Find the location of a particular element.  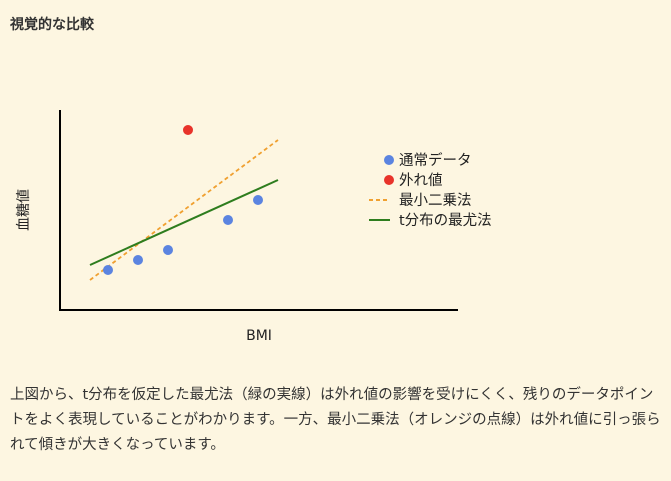

legend-label: t分布の最尤法 is located at coordinates (445, 220).